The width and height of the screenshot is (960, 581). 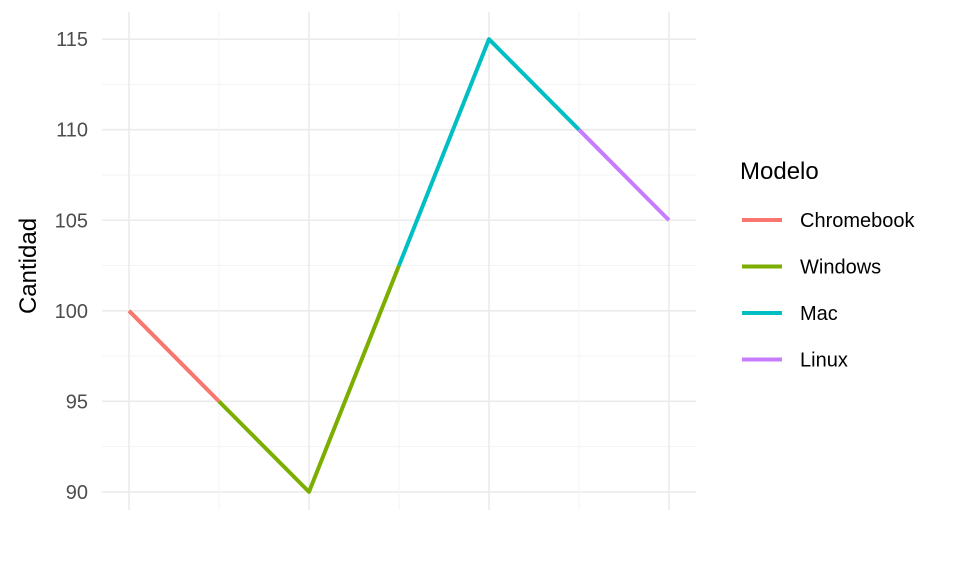 What do you see at coordinates (840, 268) in the screenshot?
I see `legend-label: Windows` at bounding box center [840, 268].